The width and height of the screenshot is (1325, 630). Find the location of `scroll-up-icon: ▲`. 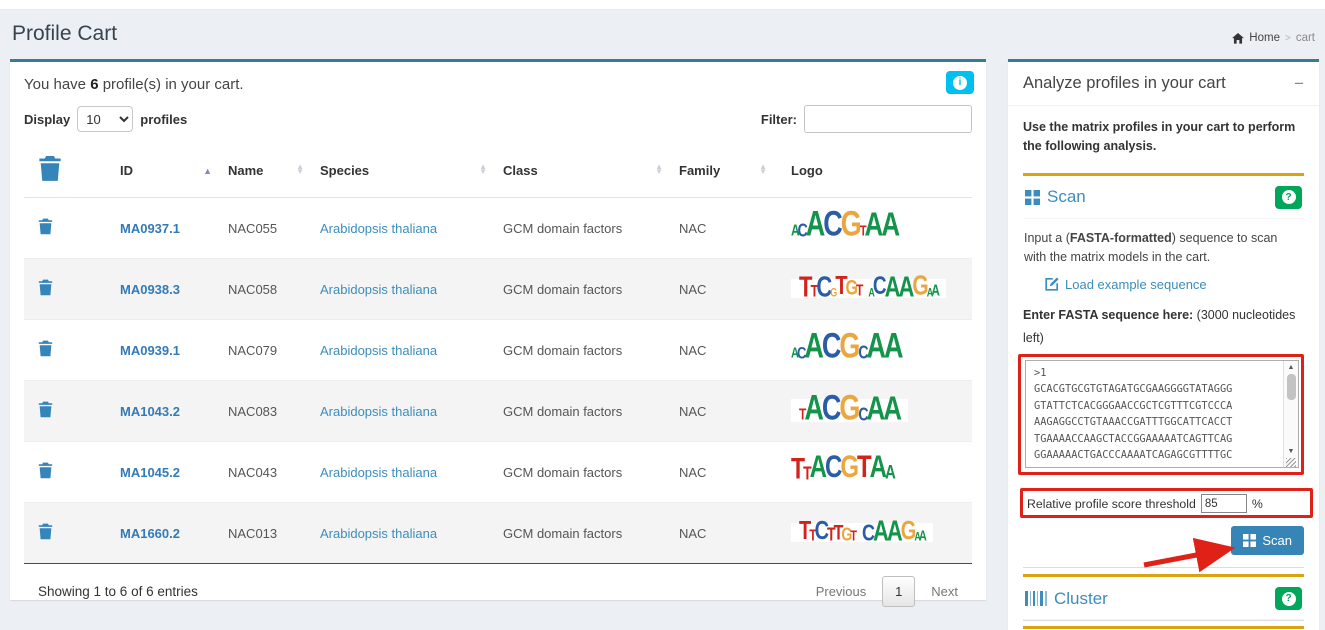

scroll-up-icon: ▲ is located at coordinates (1291, 367).